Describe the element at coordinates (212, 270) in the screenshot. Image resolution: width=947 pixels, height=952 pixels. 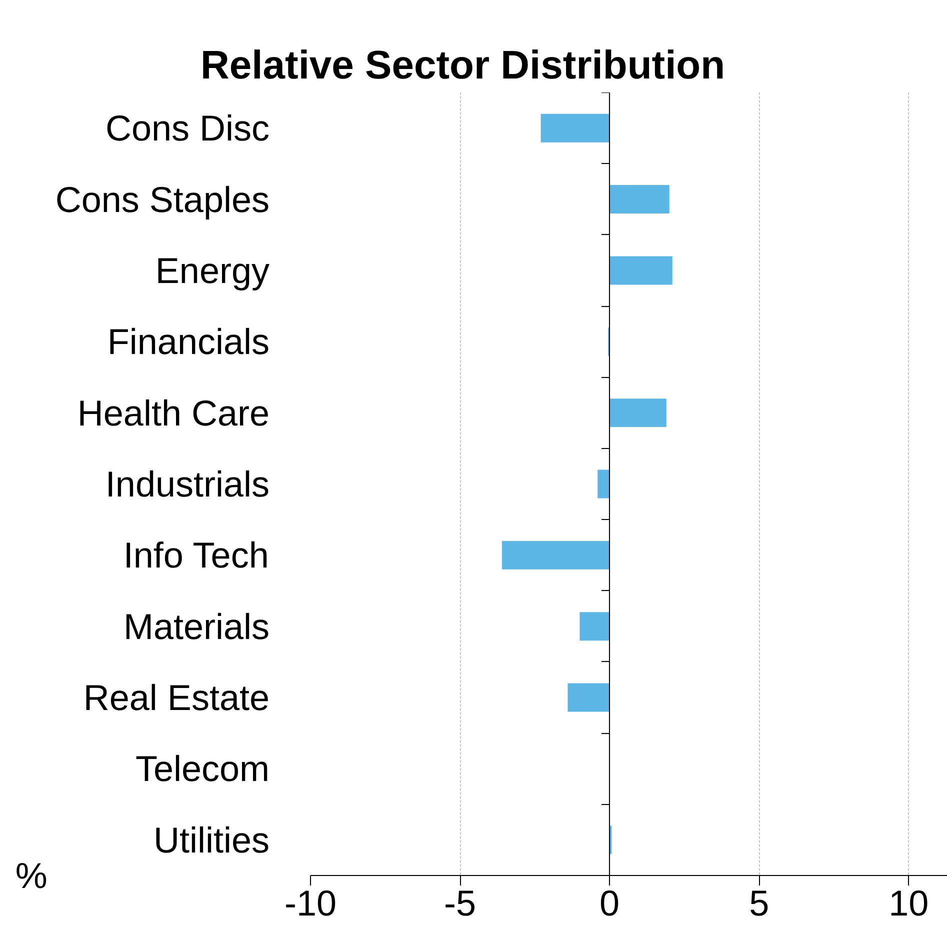
I see `y-tick-label: Energy` at that location.